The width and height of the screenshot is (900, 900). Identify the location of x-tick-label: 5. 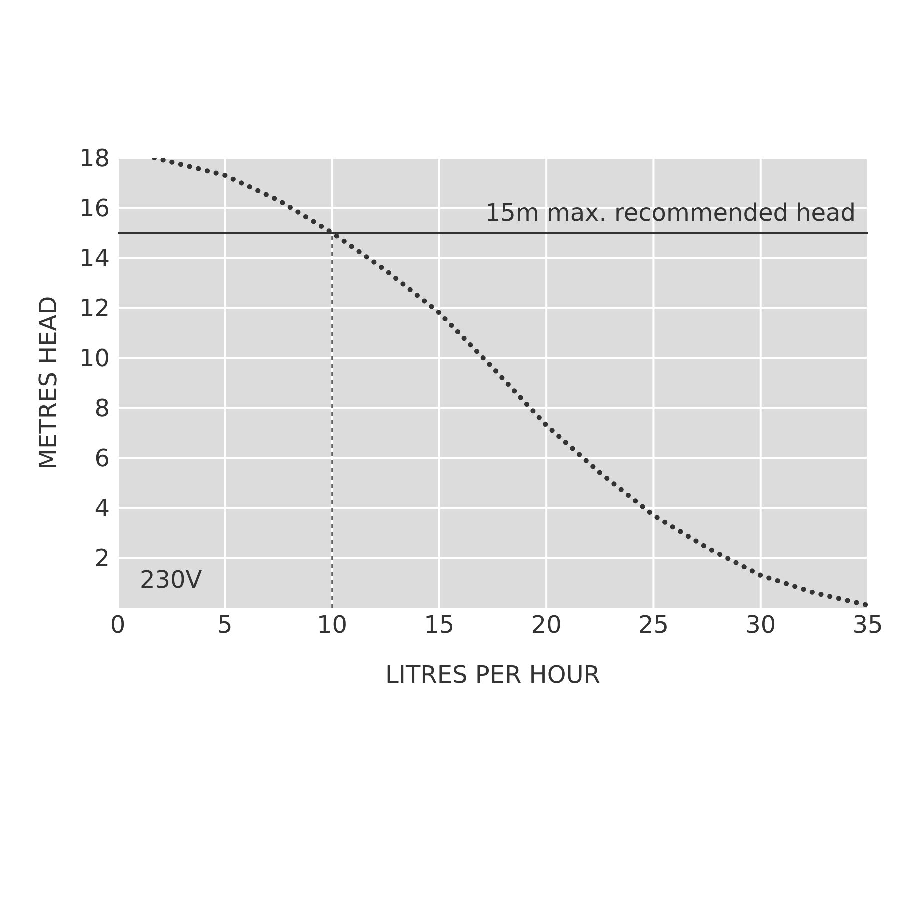
(225, 625).